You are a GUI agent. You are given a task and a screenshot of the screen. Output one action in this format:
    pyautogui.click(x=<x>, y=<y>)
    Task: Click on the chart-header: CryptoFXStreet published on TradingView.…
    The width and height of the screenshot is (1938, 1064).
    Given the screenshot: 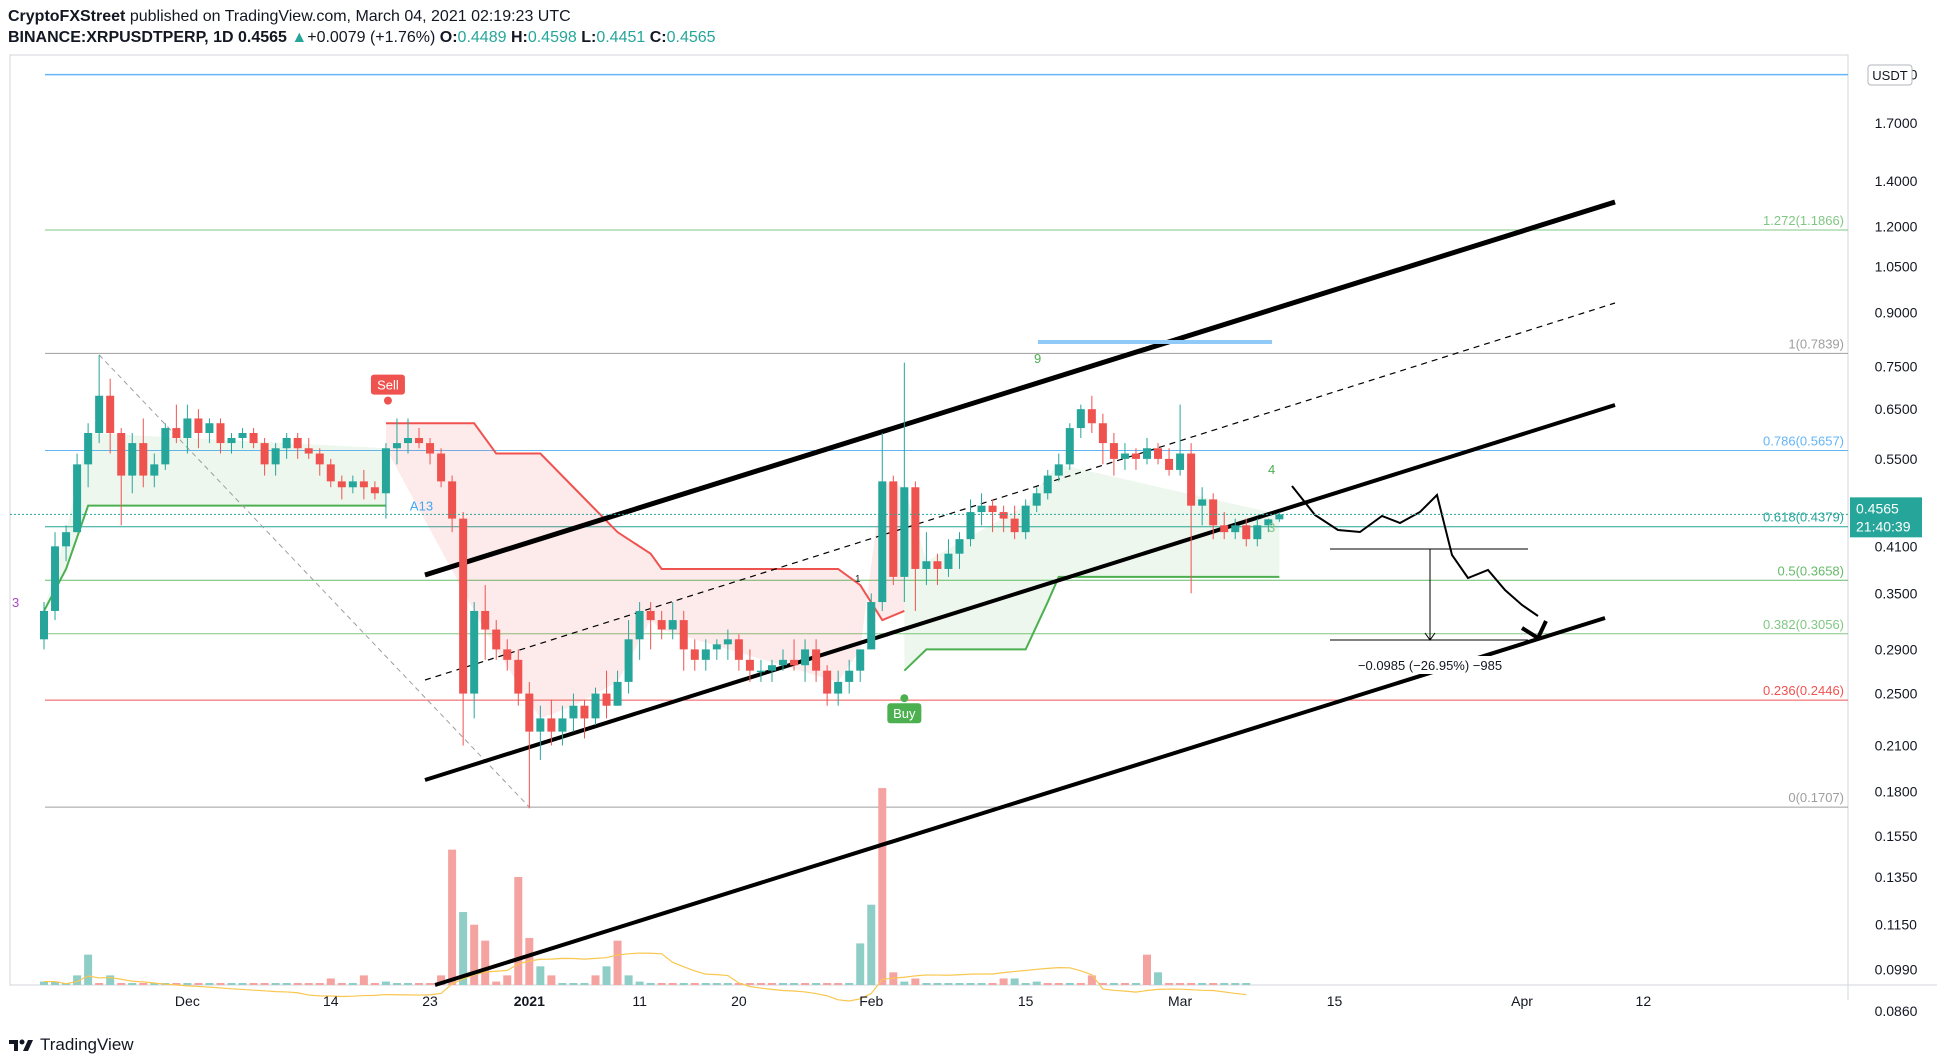 What is the action you would take?
    pyautogui.click(x=362, y=27)
    